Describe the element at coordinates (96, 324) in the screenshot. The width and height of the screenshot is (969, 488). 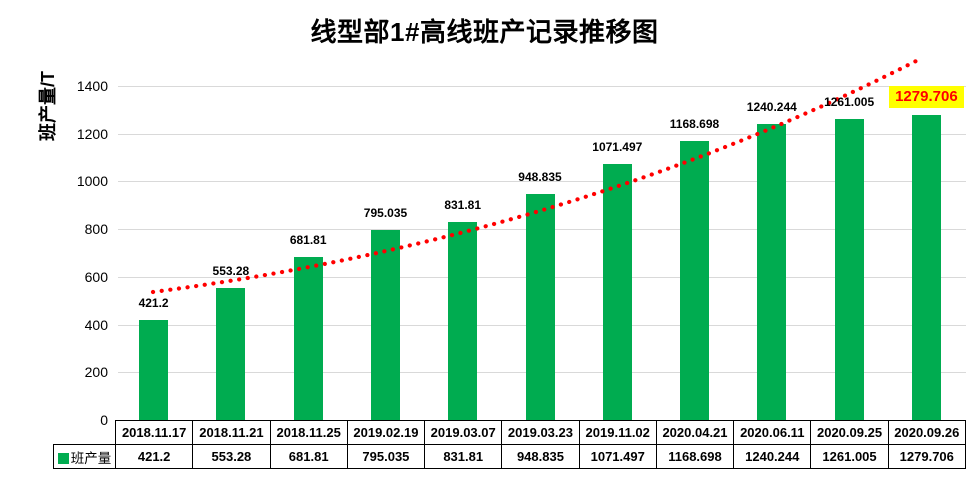
I see `y-tick-label: 400` at that location.